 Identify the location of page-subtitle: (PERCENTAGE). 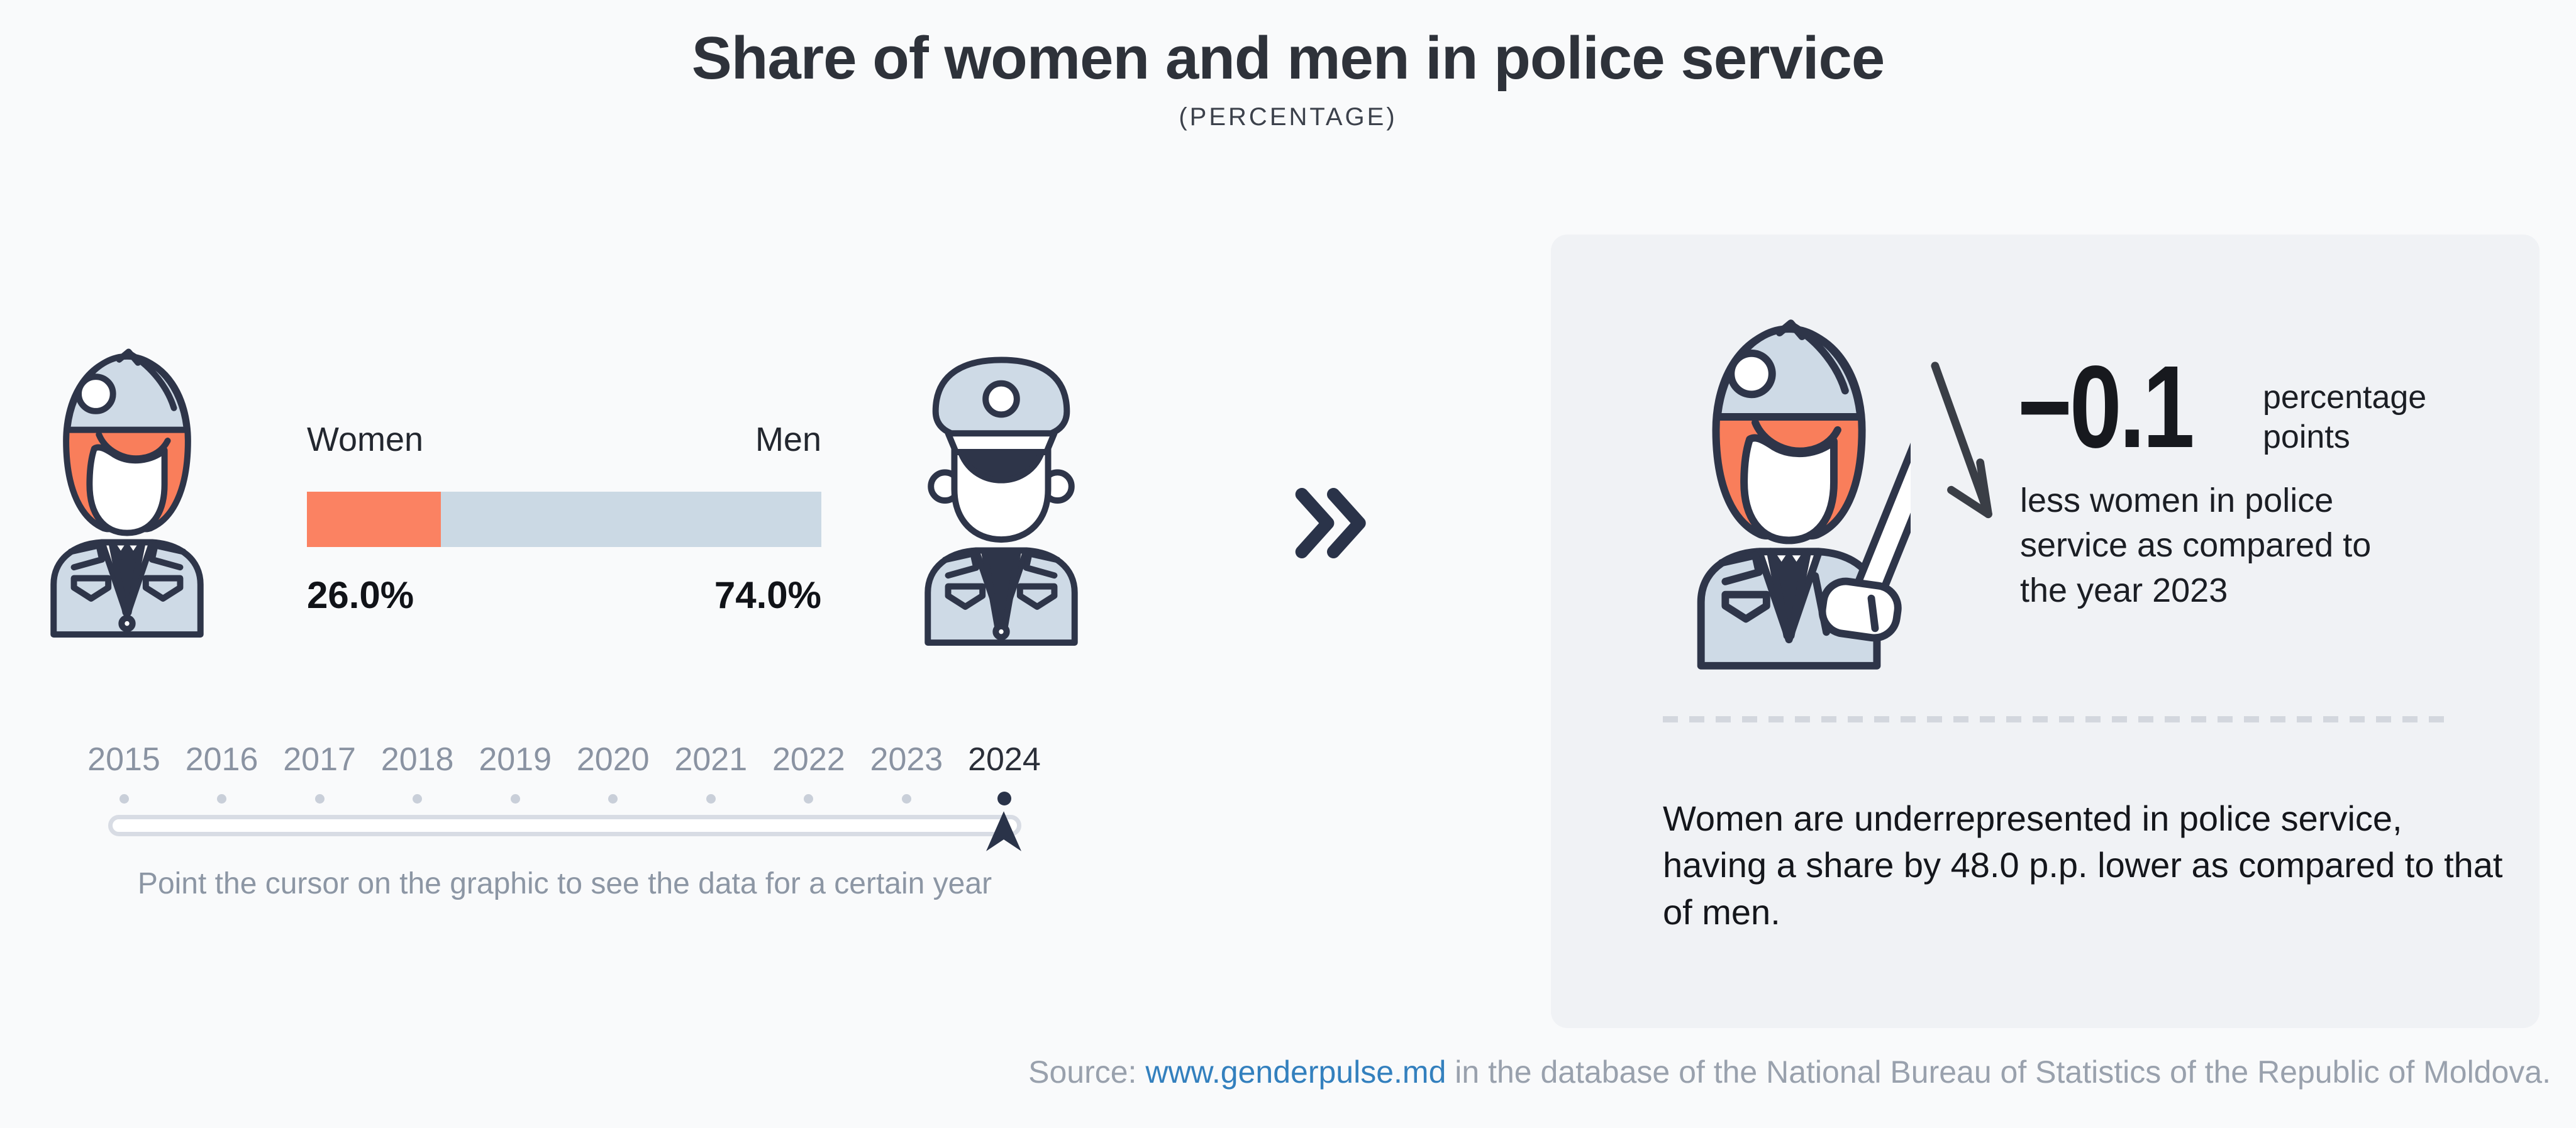
(1288, 117).